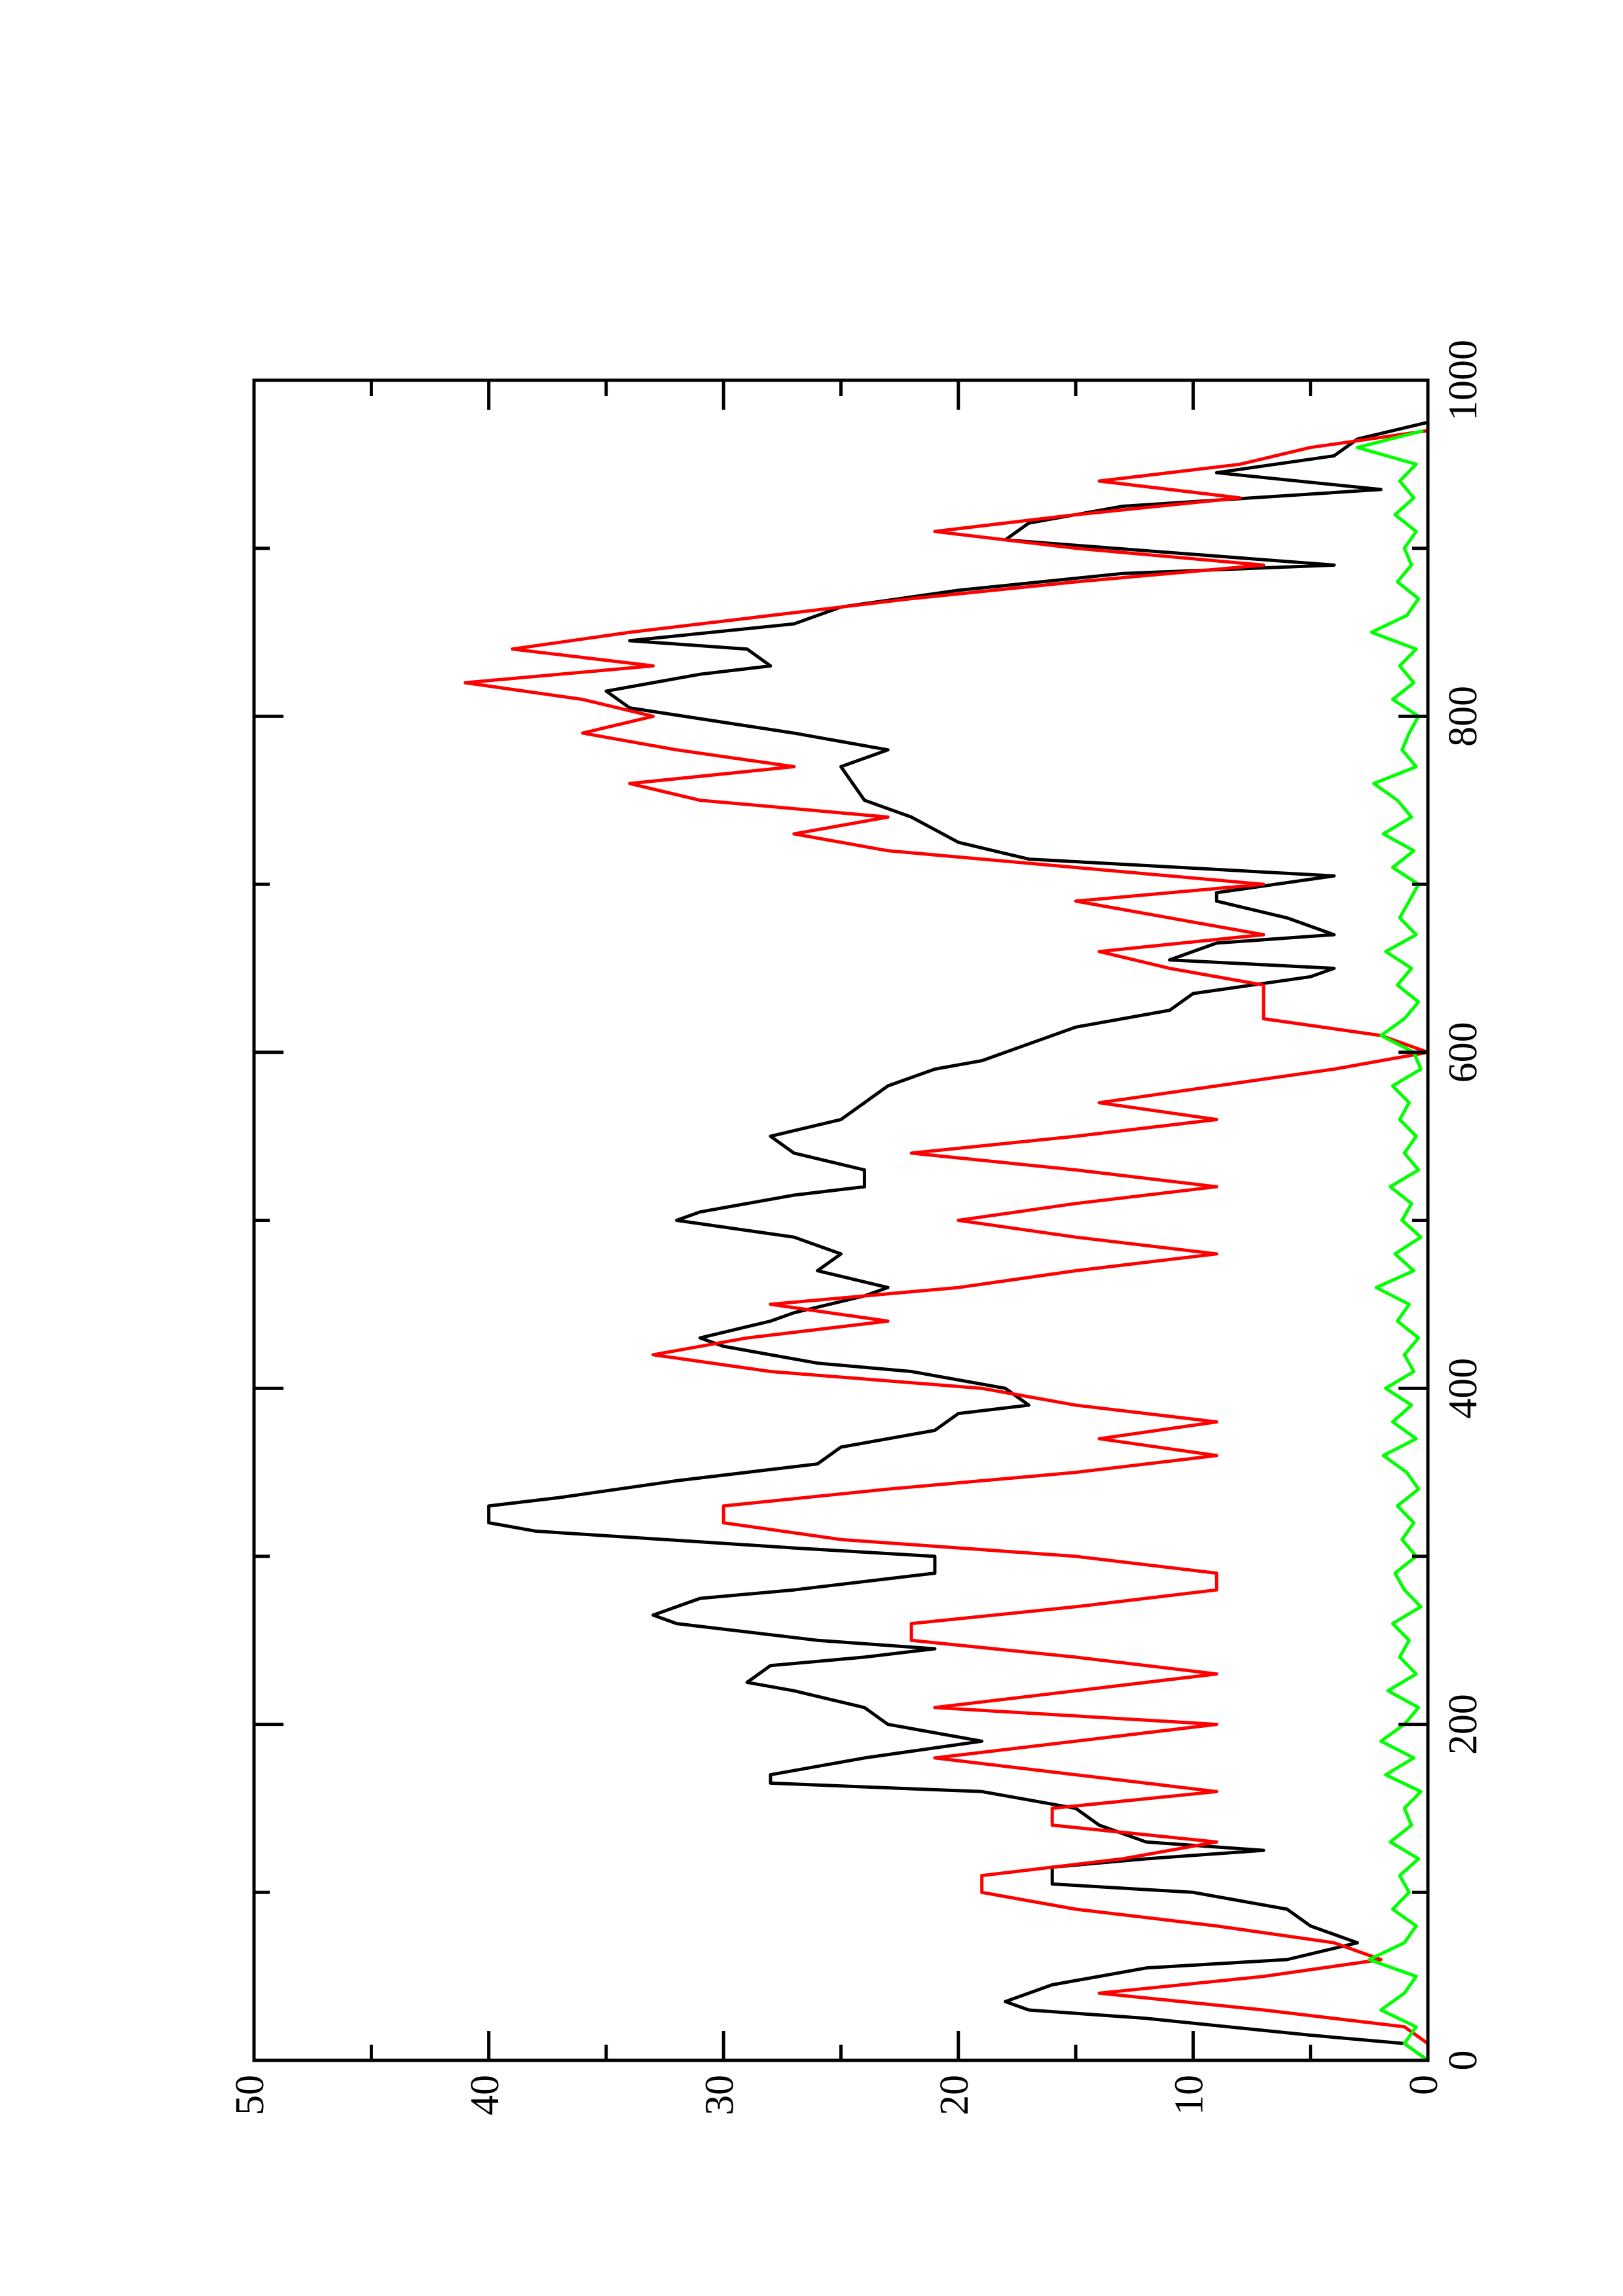 Image resolution: width=1623 pixels, height=2296 pixels. What do you see at coordinates (1463, 380) in the screenshot?
I see `x-tick-label: 1000` at bounding box center [1463, 380].